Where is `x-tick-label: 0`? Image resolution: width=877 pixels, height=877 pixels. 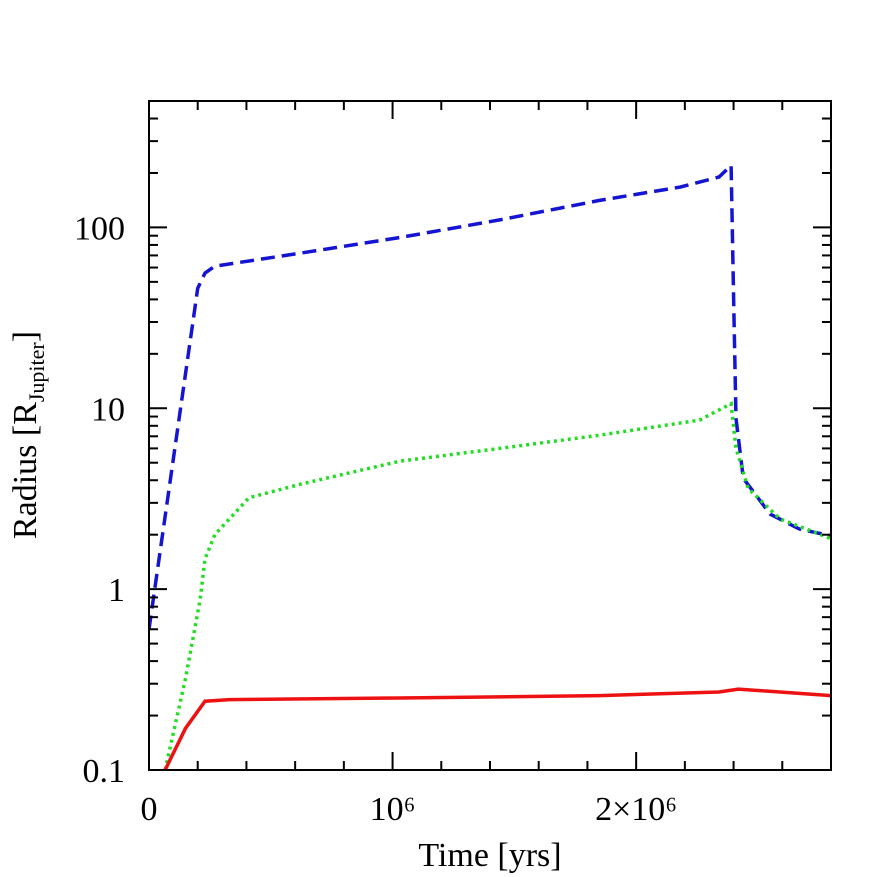 x-tick-label: 0 is located at coordinates (149, 809).